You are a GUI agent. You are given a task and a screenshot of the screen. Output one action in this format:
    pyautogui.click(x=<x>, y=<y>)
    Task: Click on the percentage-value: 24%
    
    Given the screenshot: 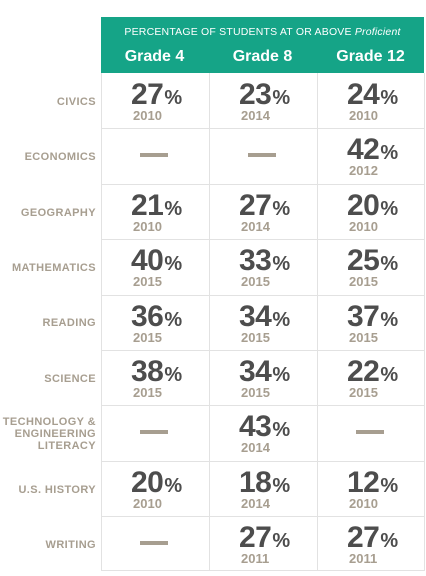 What is the action you would take?
    pyautogui.click(x=372, y=95)
    